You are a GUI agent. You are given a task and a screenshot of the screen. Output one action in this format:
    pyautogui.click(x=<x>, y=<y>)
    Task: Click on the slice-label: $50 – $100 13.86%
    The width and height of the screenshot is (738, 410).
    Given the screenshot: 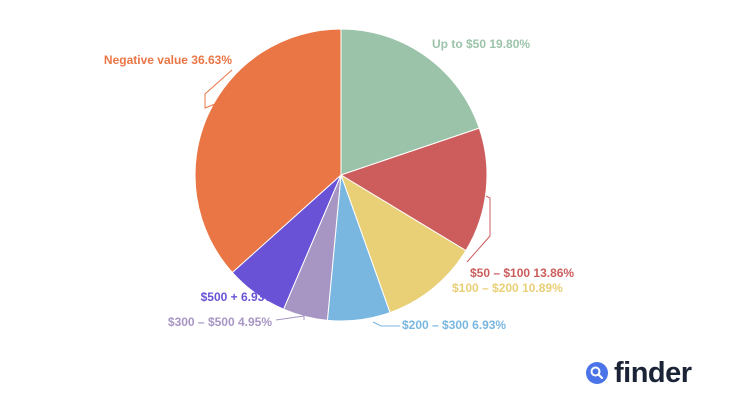 What is the action you would take?
    pyautogui.click(x=522, y=273)
    